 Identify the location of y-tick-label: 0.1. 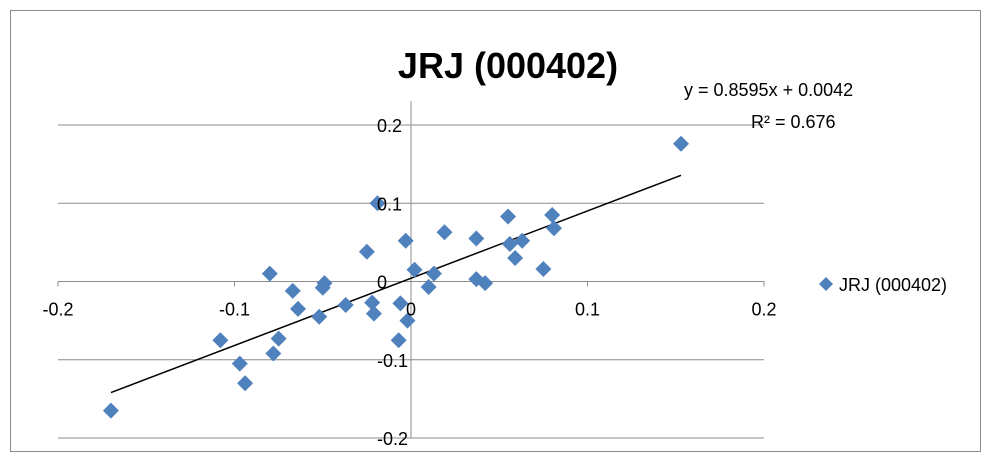
(389, 204).